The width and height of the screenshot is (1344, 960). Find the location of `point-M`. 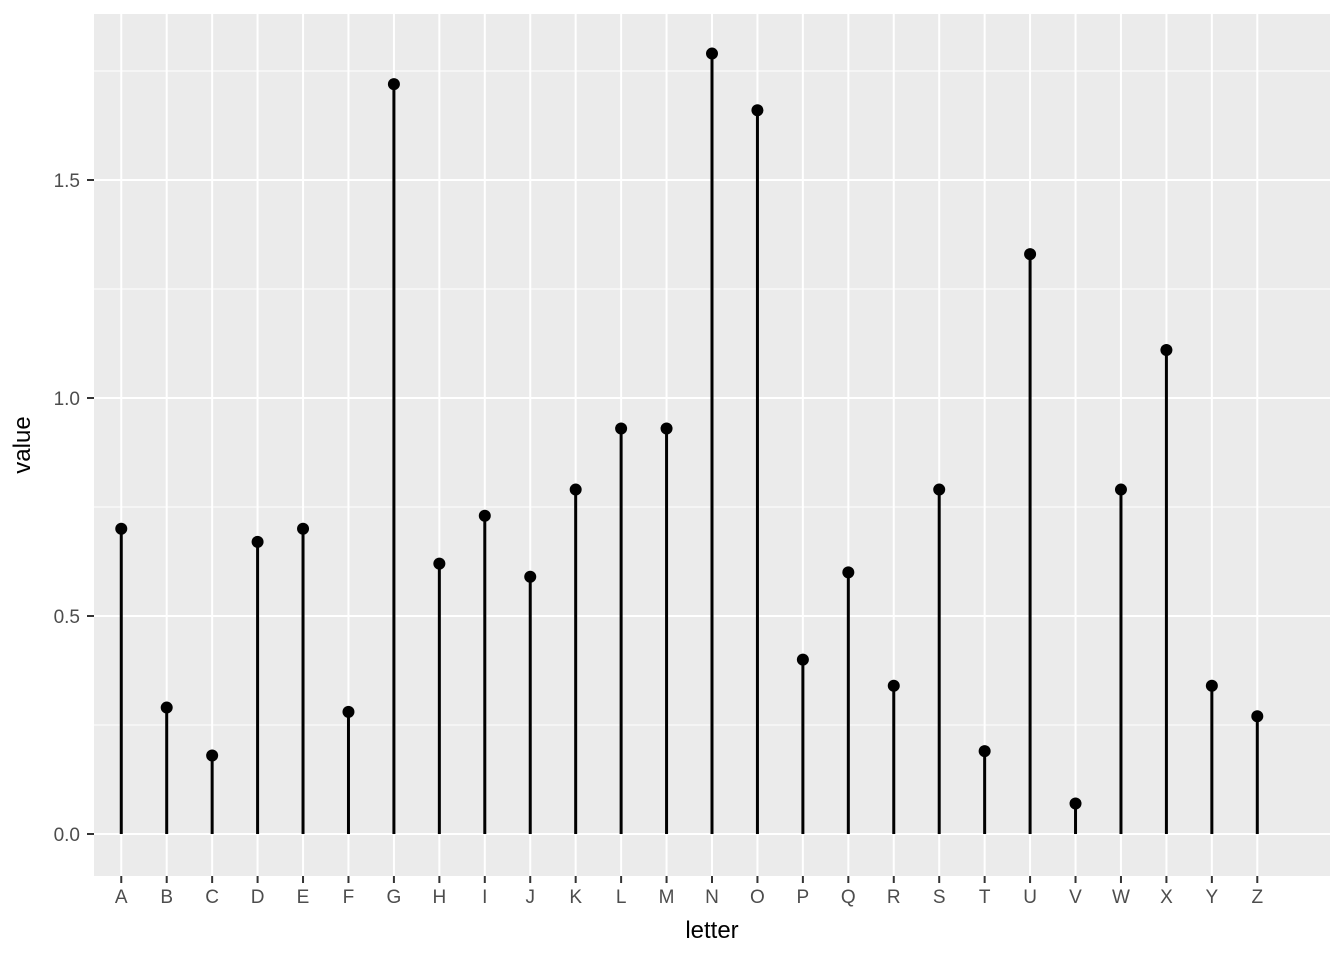

point-M is located at coordinates (666, 428).